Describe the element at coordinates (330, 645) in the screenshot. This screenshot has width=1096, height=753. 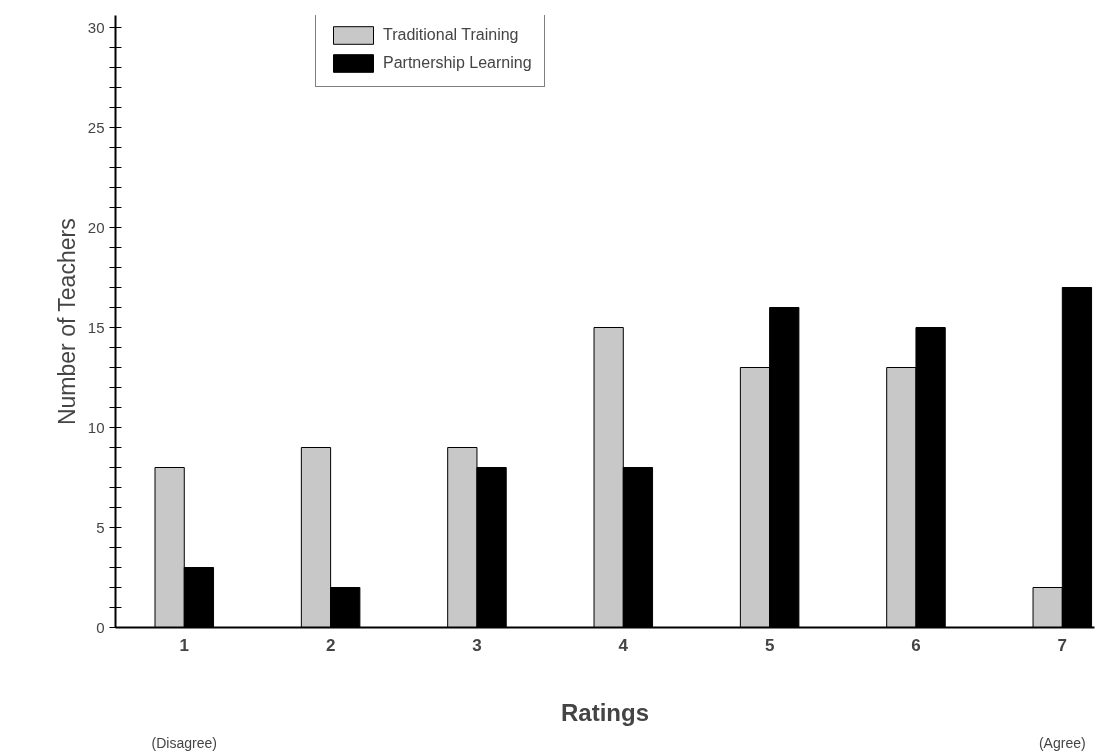
I see `x-tick-label: 2` at that location.